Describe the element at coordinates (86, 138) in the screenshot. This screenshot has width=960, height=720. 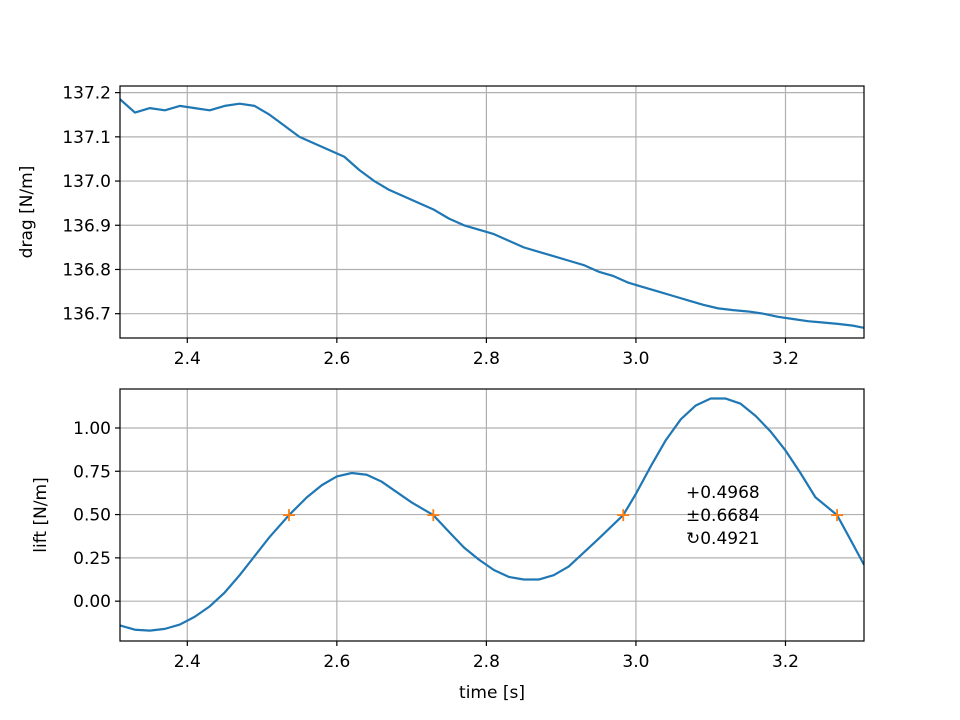
I see `drag-ytick-label: 137.1` at that location.